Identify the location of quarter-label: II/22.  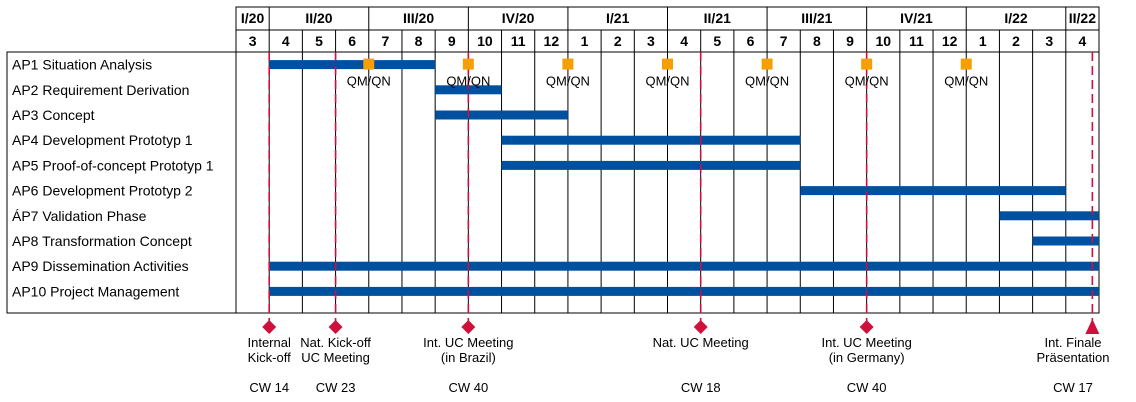
(1082, 18).